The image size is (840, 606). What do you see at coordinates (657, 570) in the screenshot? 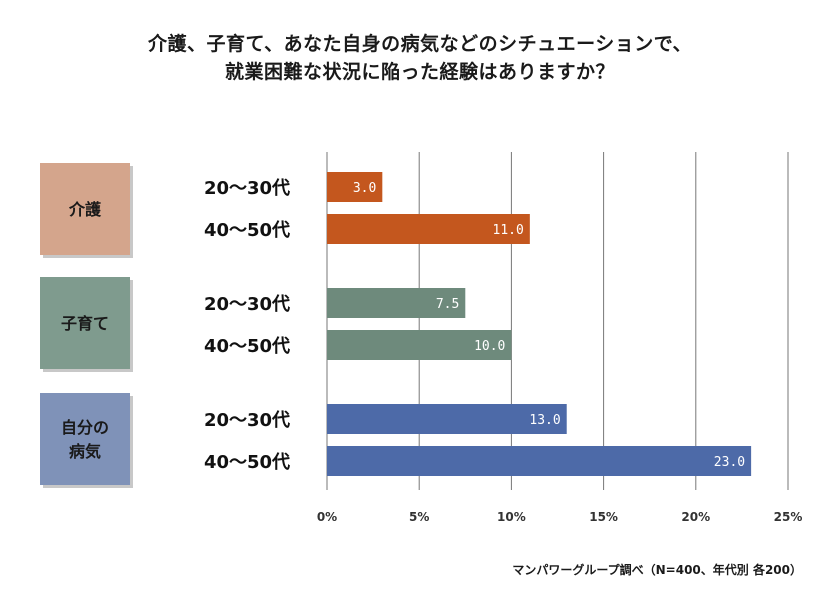
I see `source-note: マンパワーグループ調べ（N=400、年代別 各200）` at bounding box center [657, 570].